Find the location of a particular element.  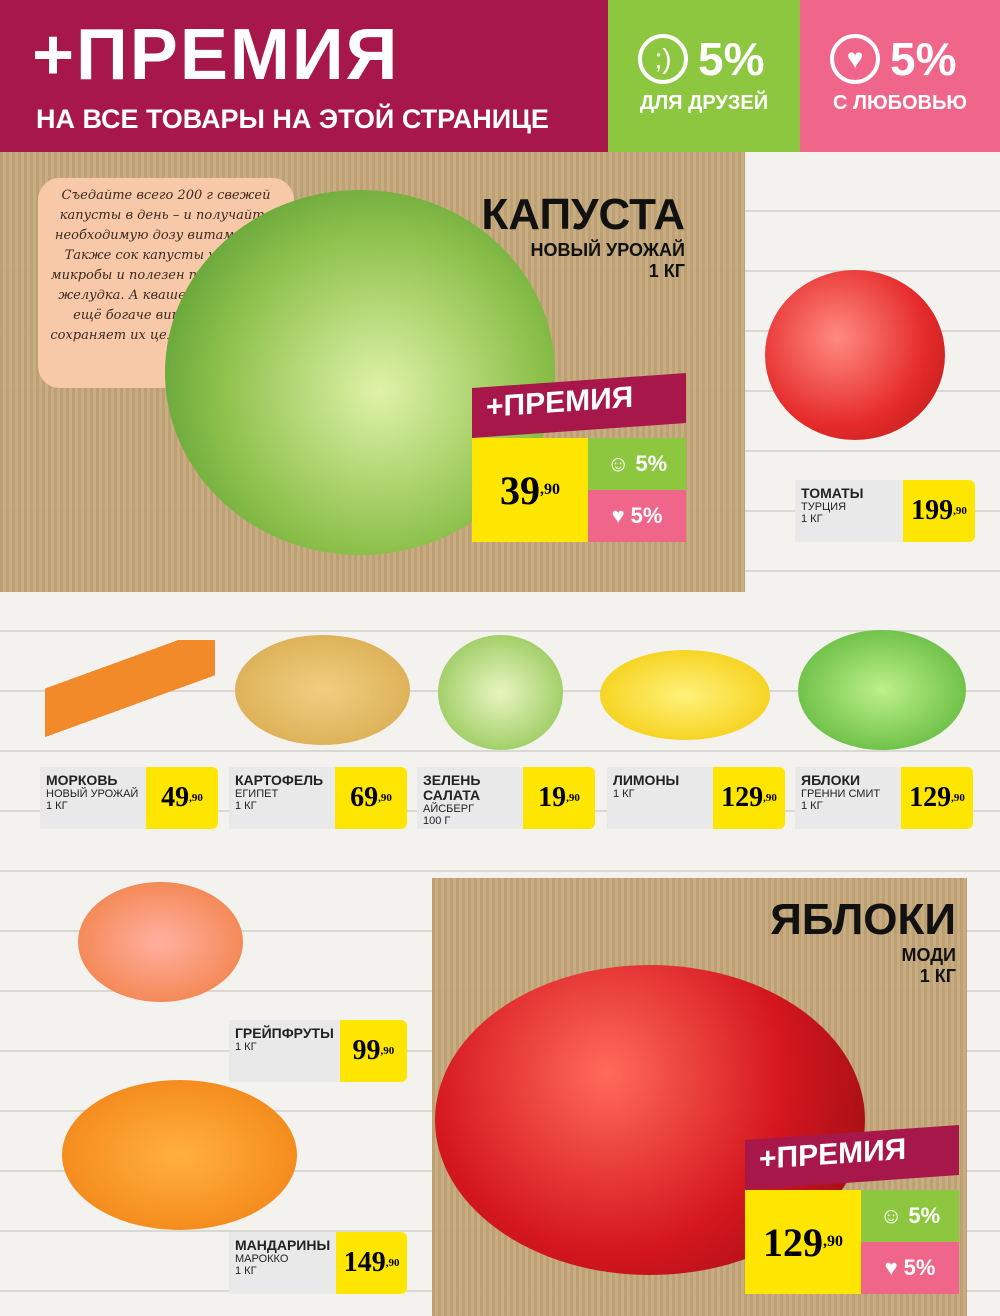

product-tag-tangerines: МАНДАРИНЫ МАРОККО 1 КГ 149,90 is located at coordinates (318, 1263).